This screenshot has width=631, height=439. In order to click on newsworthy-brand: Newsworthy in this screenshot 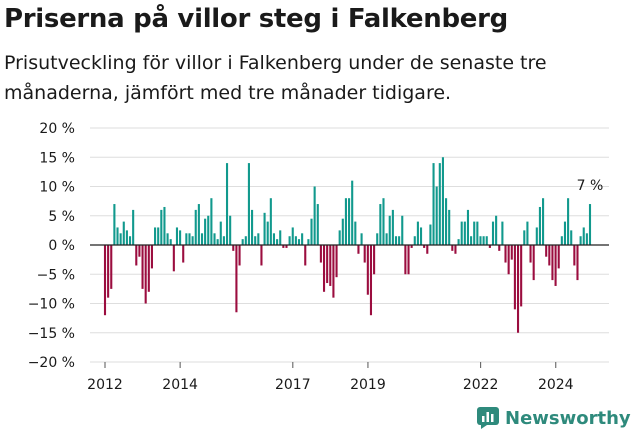, I will do `click(554, 418)`.